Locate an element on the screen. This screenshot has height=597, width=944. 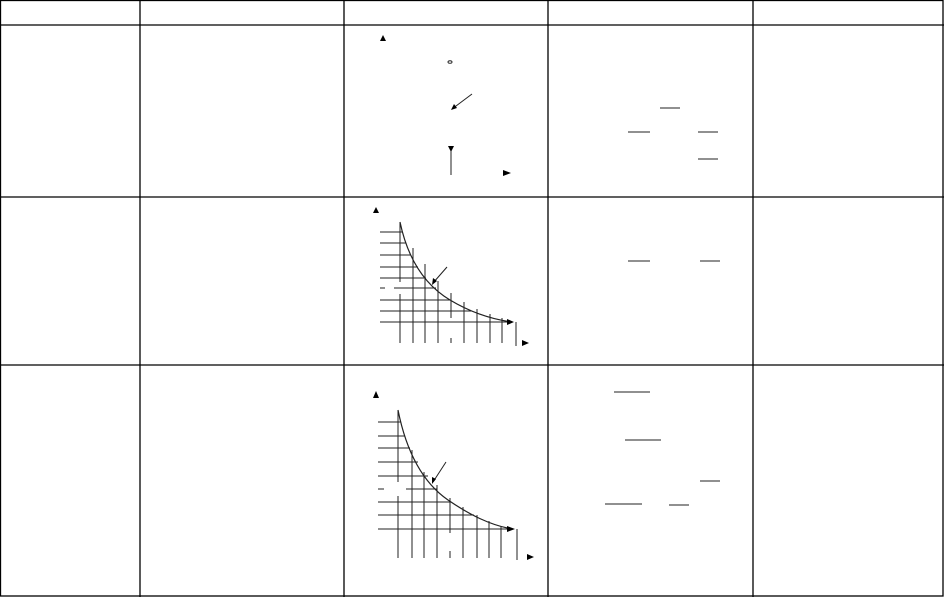
point-marker is located at coordinates (450, 62).